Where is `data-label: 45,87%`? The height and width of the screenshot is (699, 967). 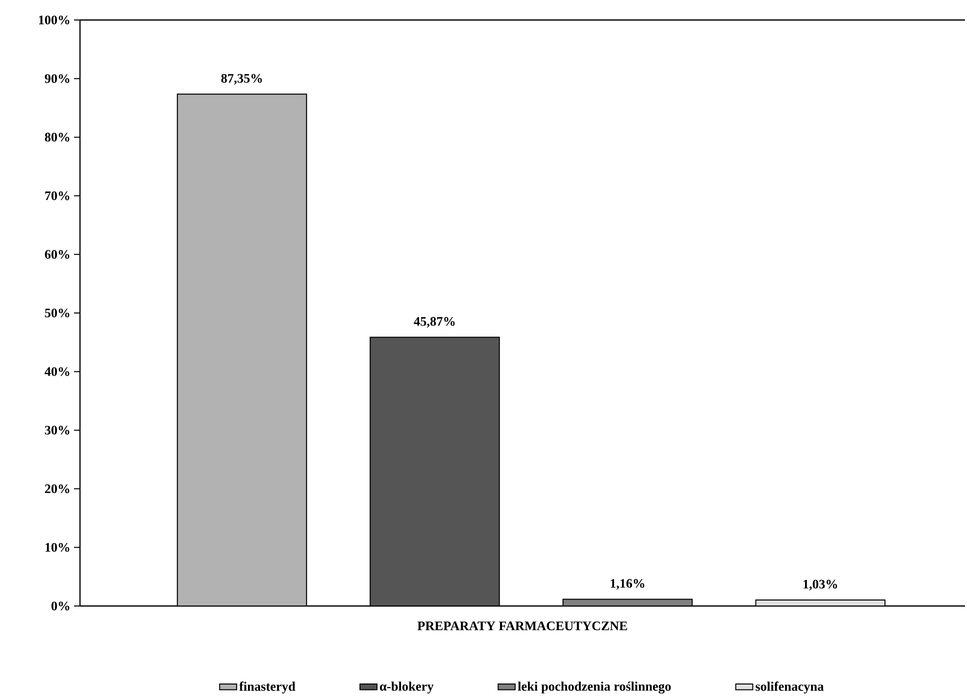 data-label: 45,87% is located at coordinates (434, 322).